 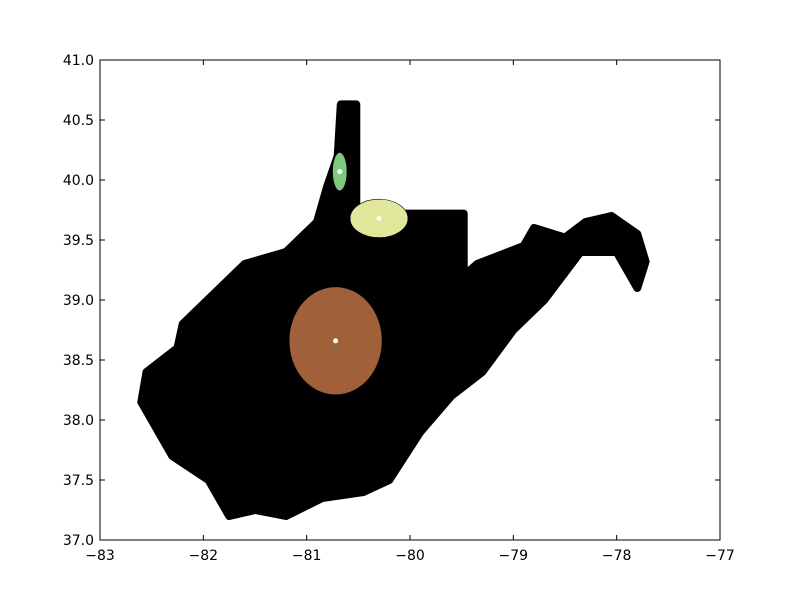 What do you see at coordinates (78, 361) in the screenshot?
I see `y-tick-label: 38.5` at bounding box center [78, 361].